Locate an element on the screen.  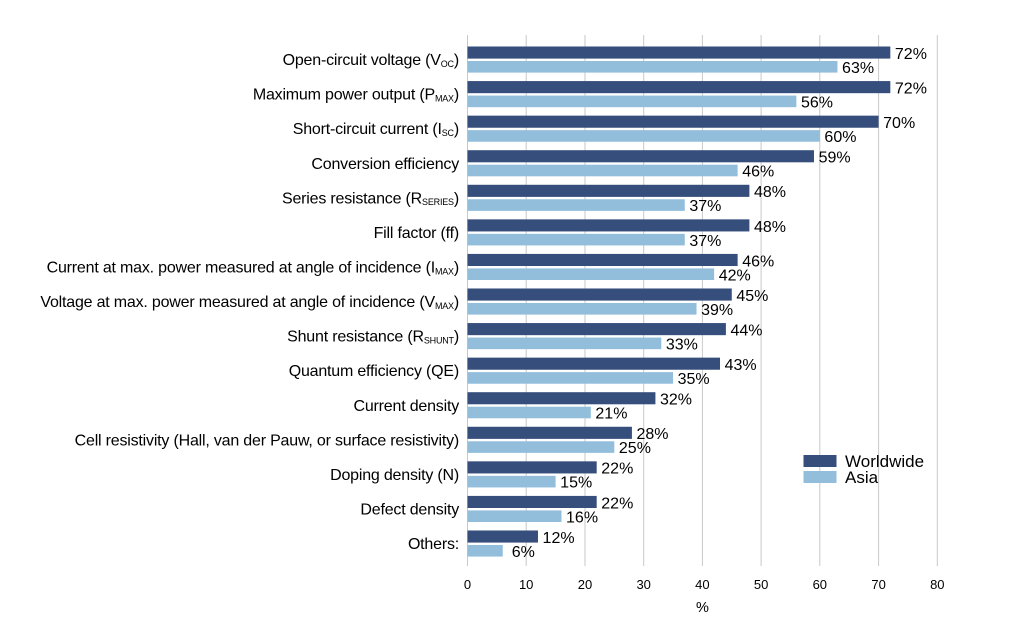
svg-text: 20 is located at coordinates (585, 584).